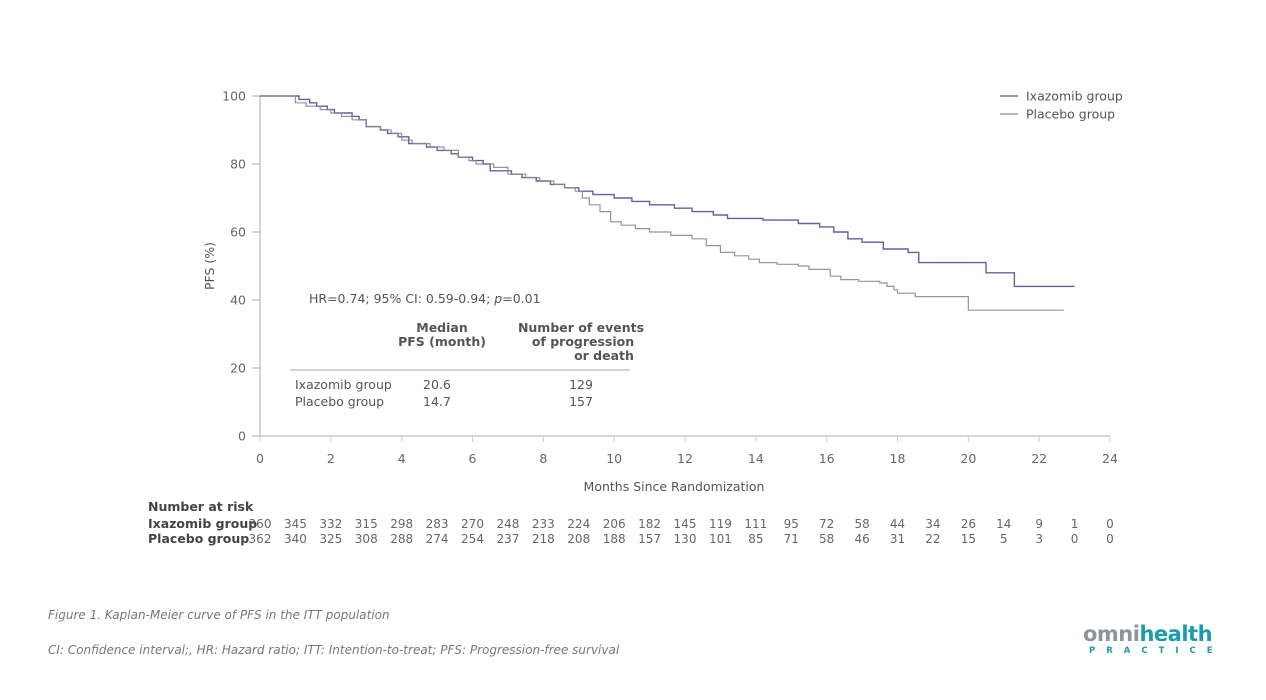 The width and height of the screenshot is (1266, 700). I want to click on p-value: =0.01, so click(521, 298).